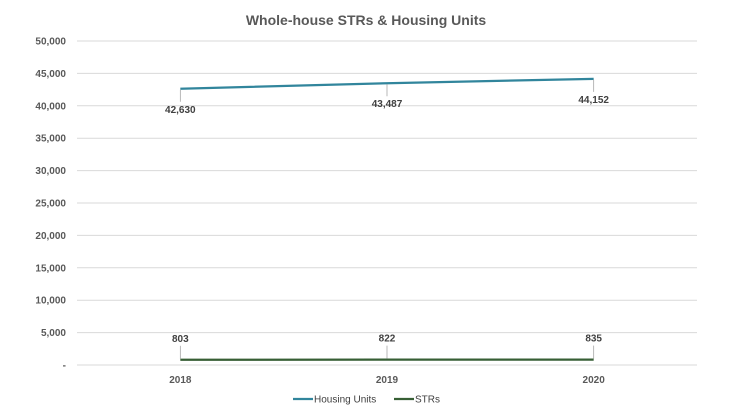 This screenshot has height=409, width=730. Describe the element at coordinates (345, 400) in the screenshot. I see `legend-label: Housing Units` at that location.